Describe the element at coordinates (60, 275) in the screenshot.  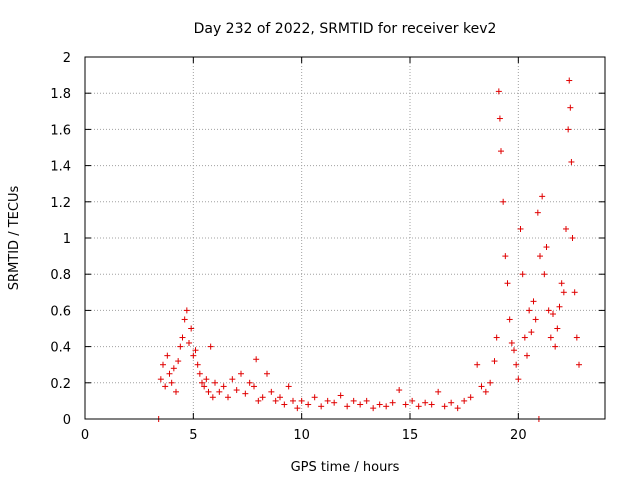
I see `y-tick-label: 0.8` at that location.